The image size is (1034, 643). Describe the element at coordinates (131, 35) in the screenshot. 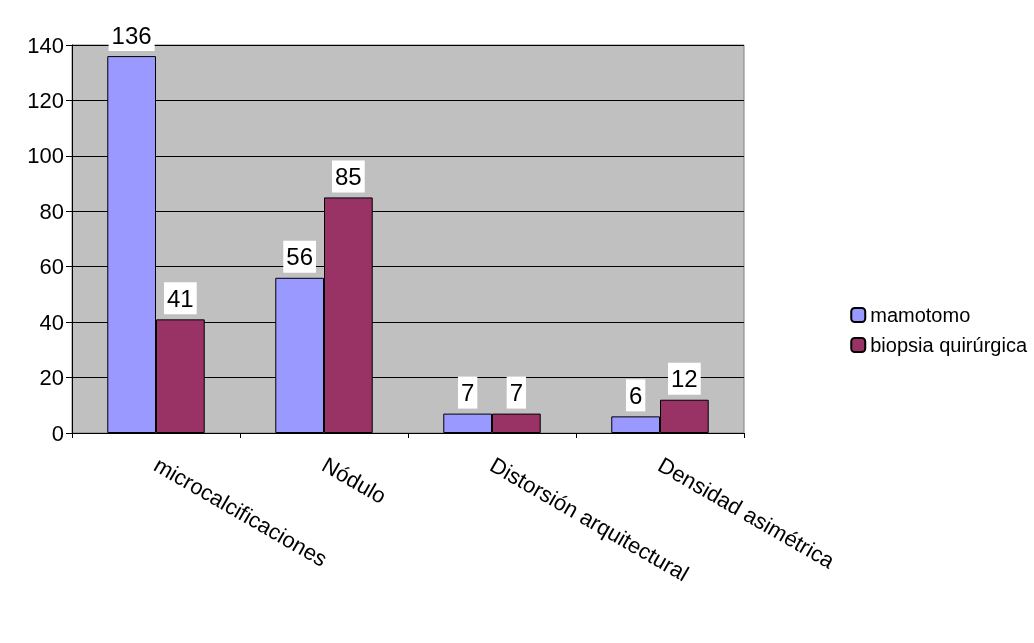

I see `data-label: 136` at that location.